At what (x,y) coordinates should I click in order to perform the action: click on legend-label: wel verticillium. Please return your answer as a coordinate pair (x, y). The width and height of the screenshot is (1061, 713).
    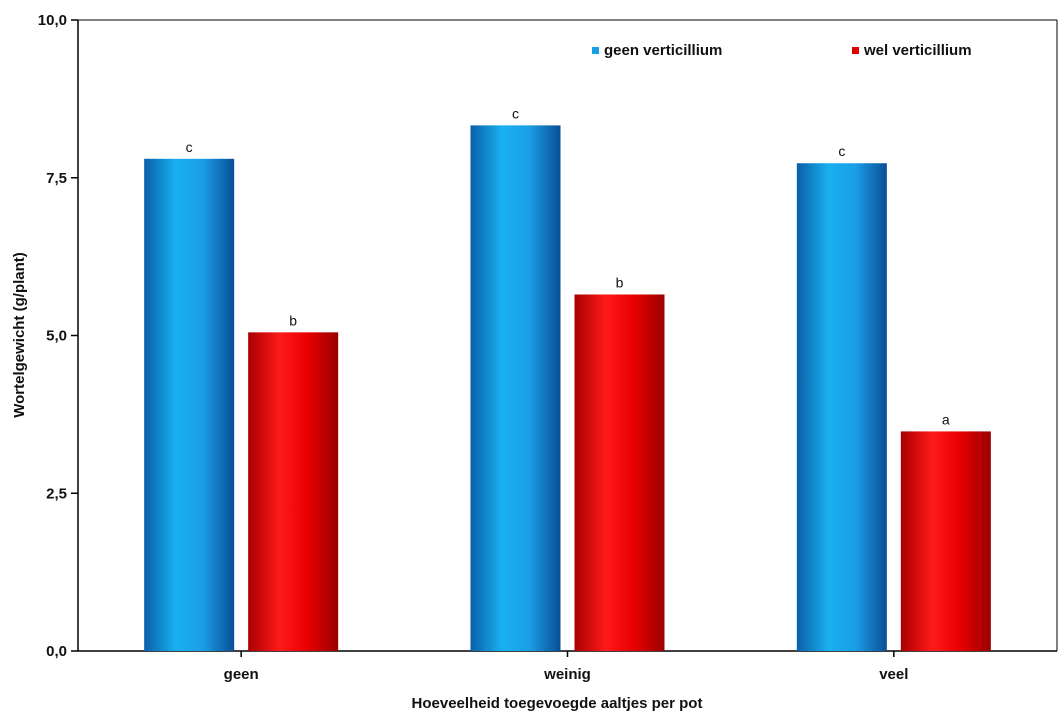
    Looking at the image, I should click on (917, 50).